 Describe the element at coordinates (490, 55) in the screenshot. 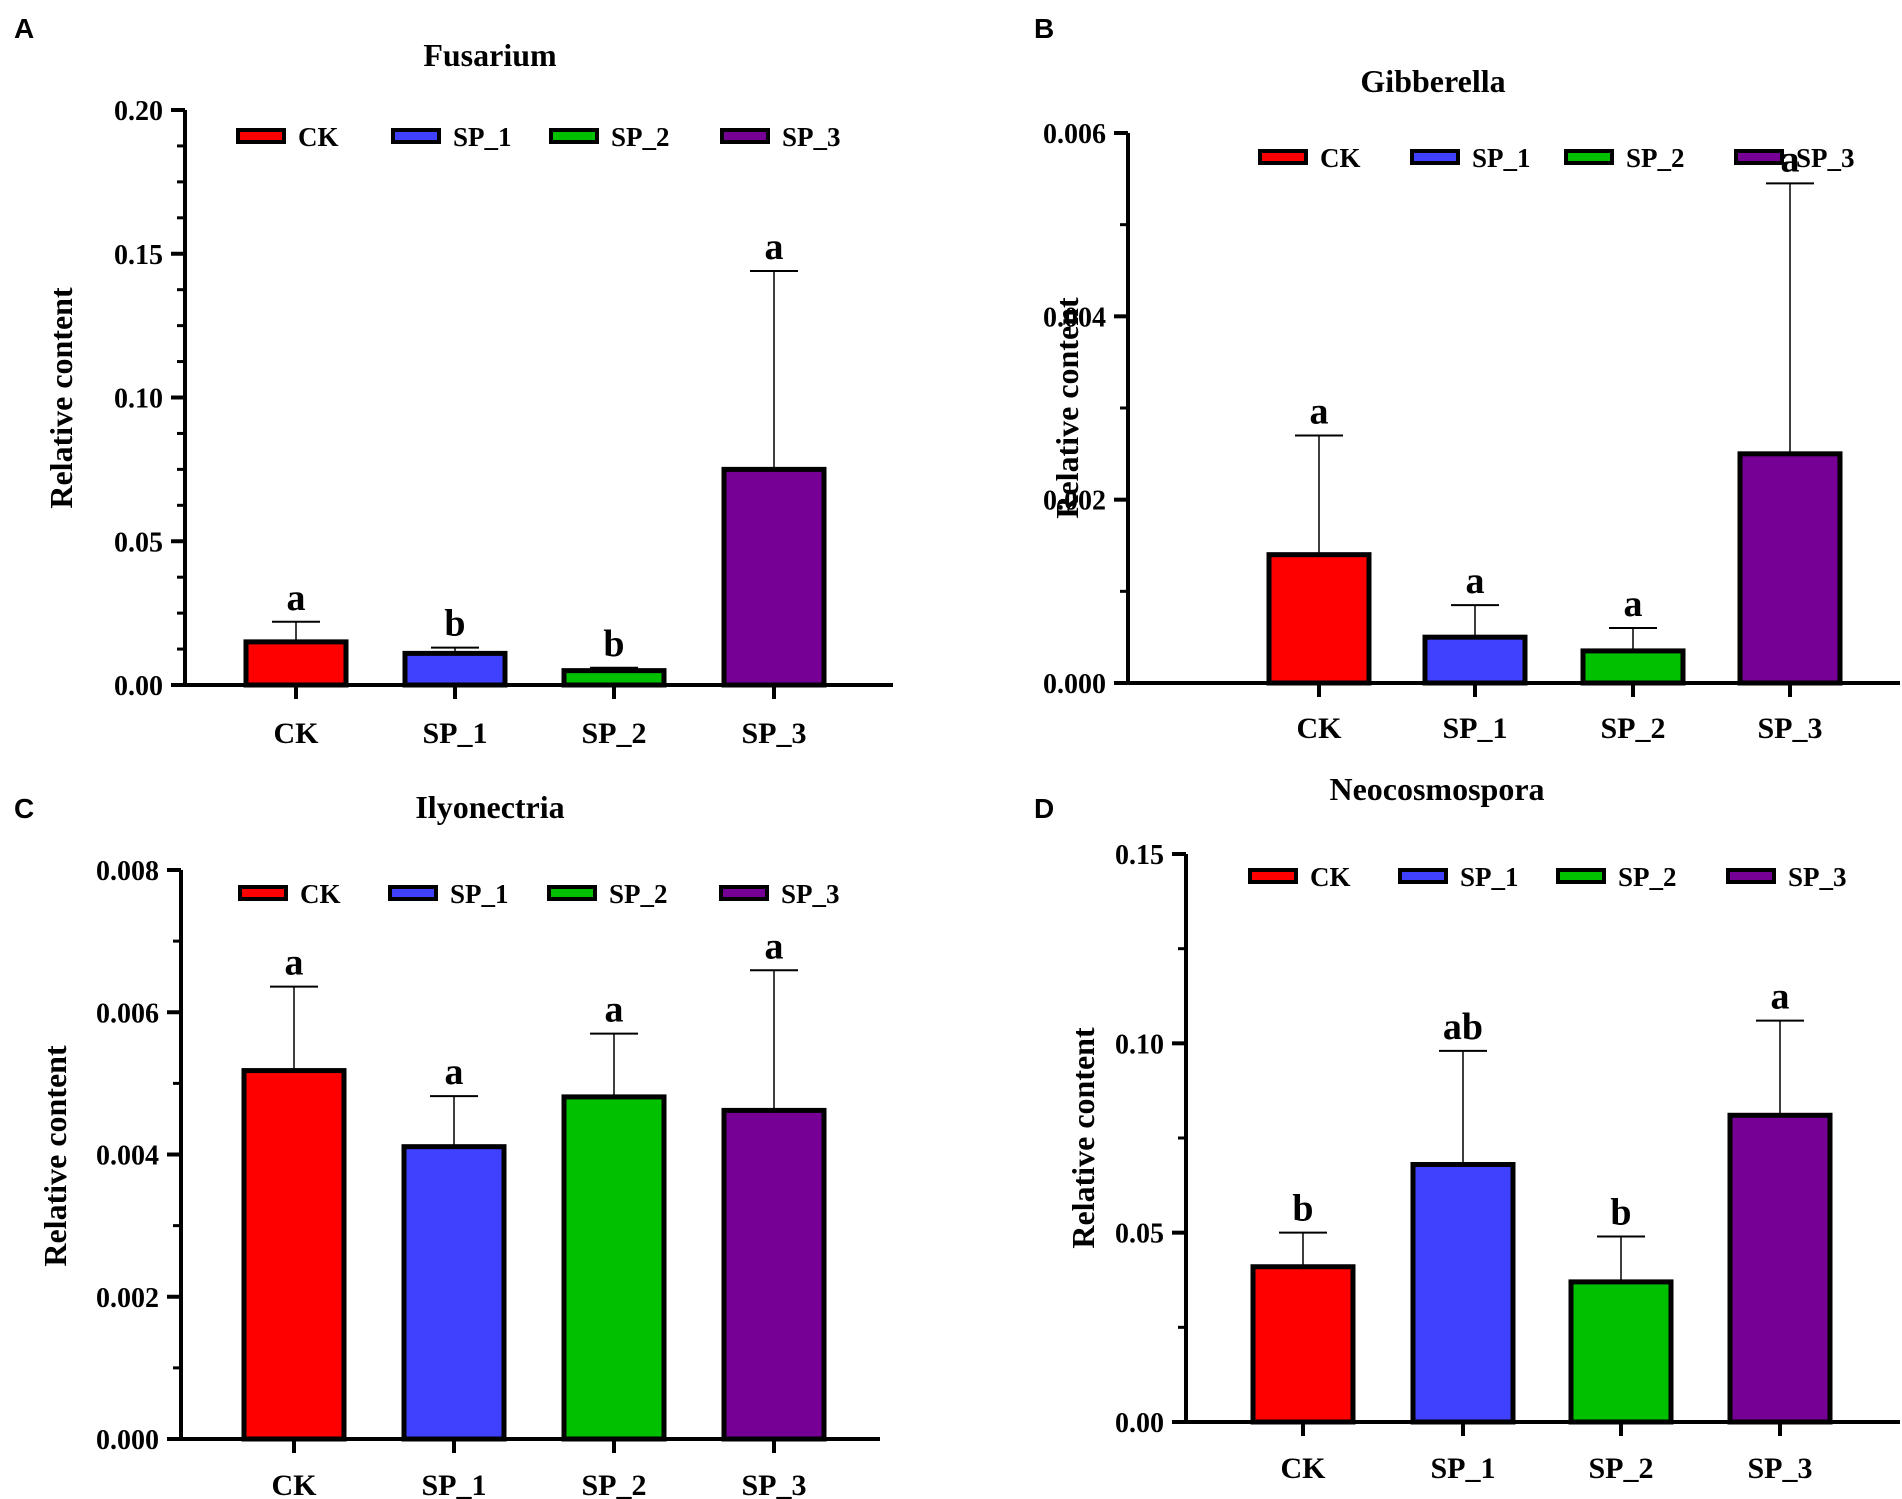

I see `chart-title: Fusarium` at that location.